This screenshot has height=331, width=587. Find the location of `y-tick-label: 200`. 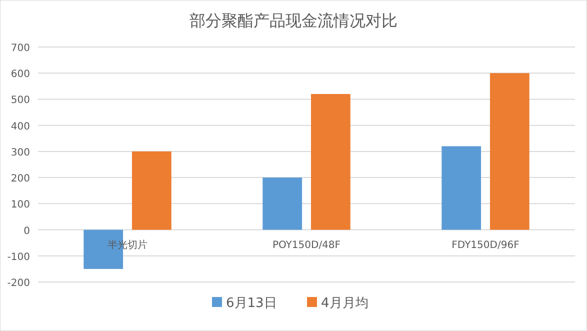

y-tick-label: 200 is located at coordinates (20, 179).